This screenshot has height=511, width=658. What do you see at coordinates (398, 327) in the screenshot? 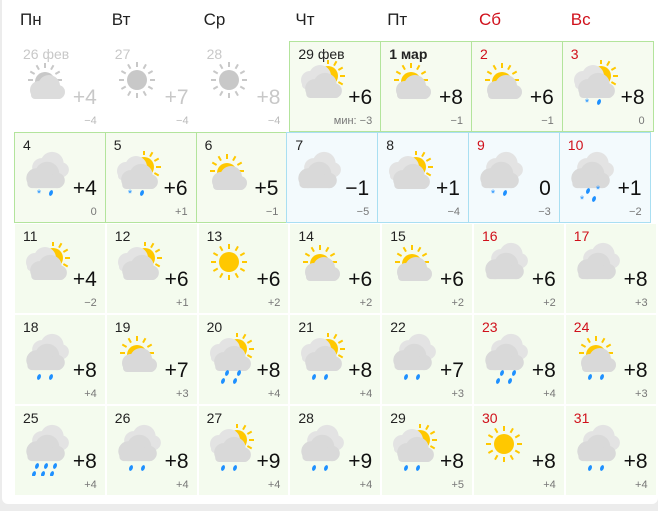
I see `day-date: 22` at bounding box center [398, 327].